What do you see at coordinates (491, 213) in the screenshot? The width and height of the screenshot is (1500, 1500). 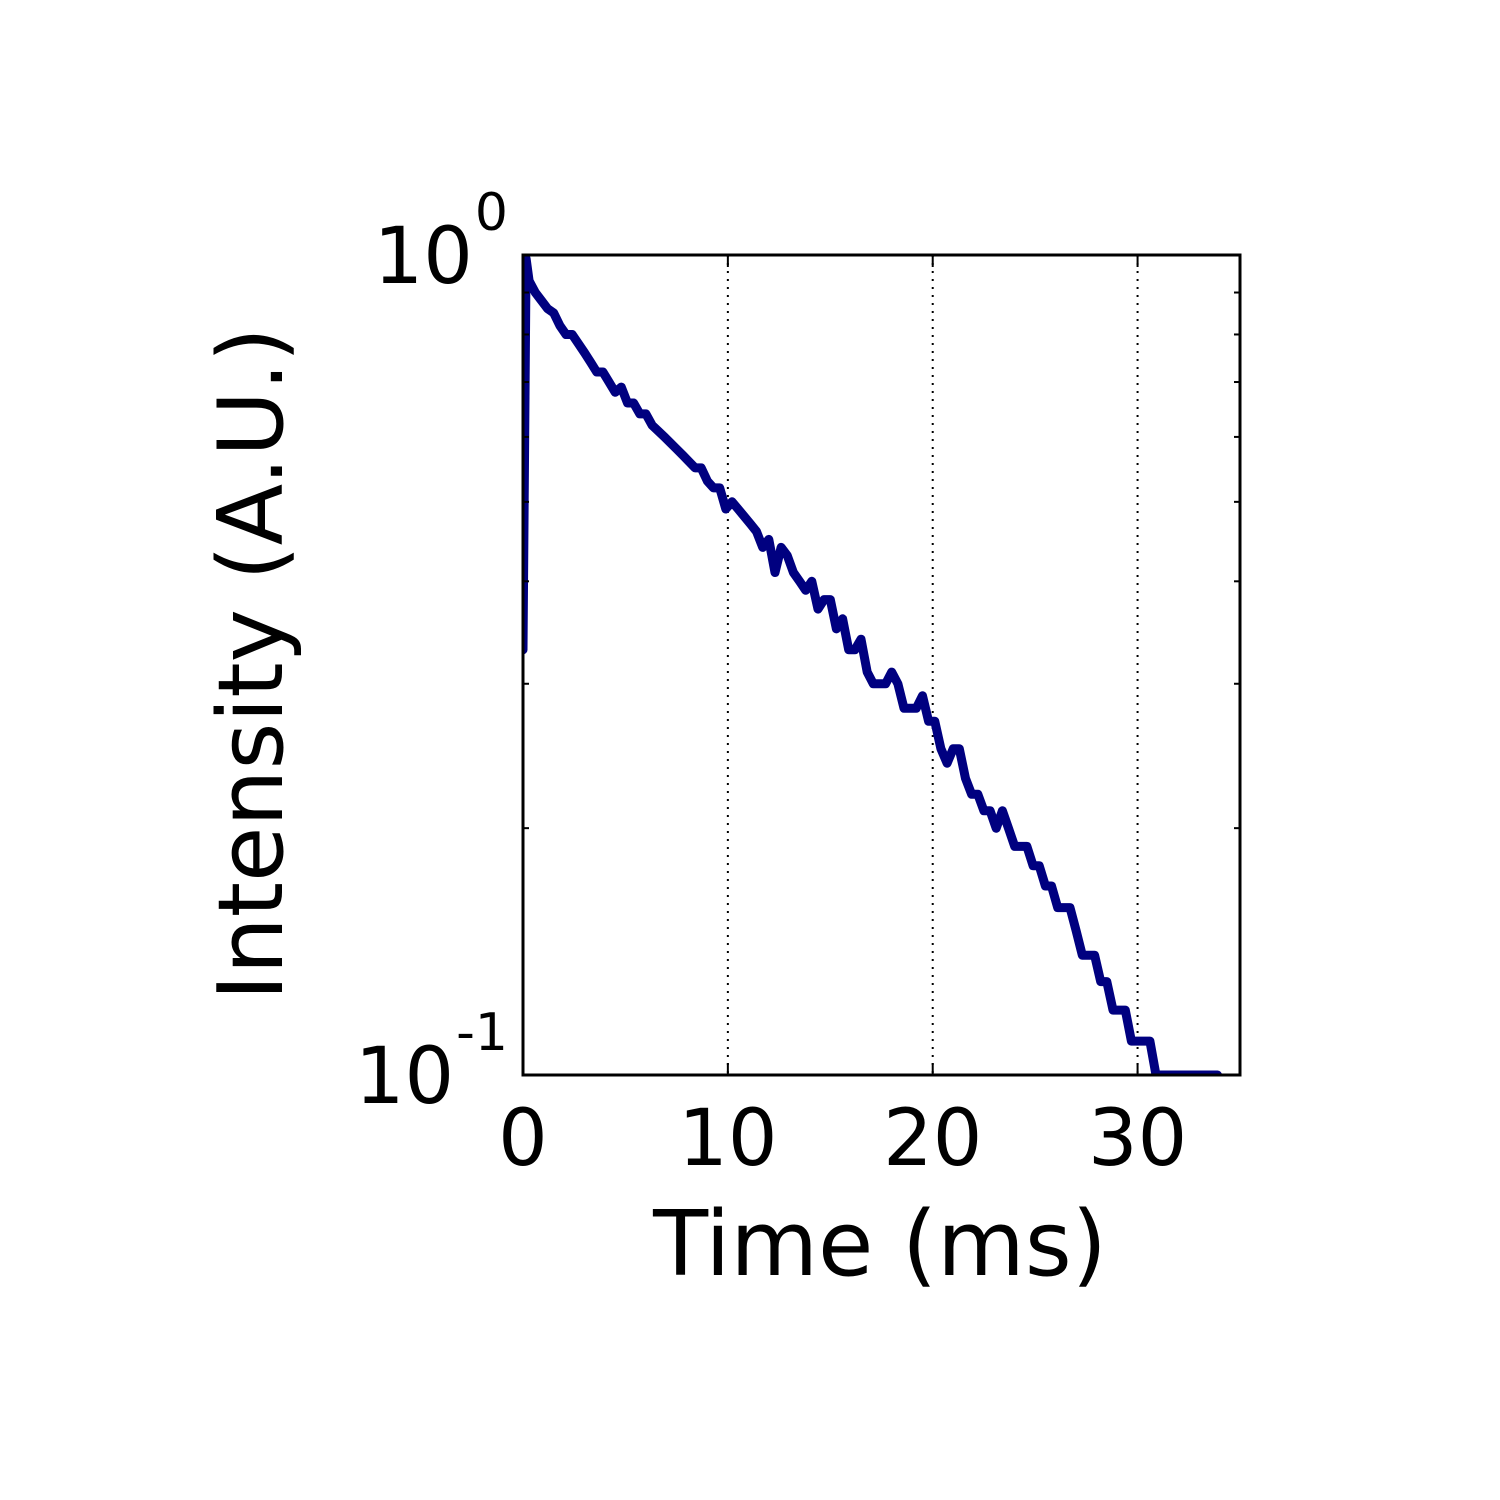 I see `y-tick-exponent: 0` at bounding box center [491, 213].